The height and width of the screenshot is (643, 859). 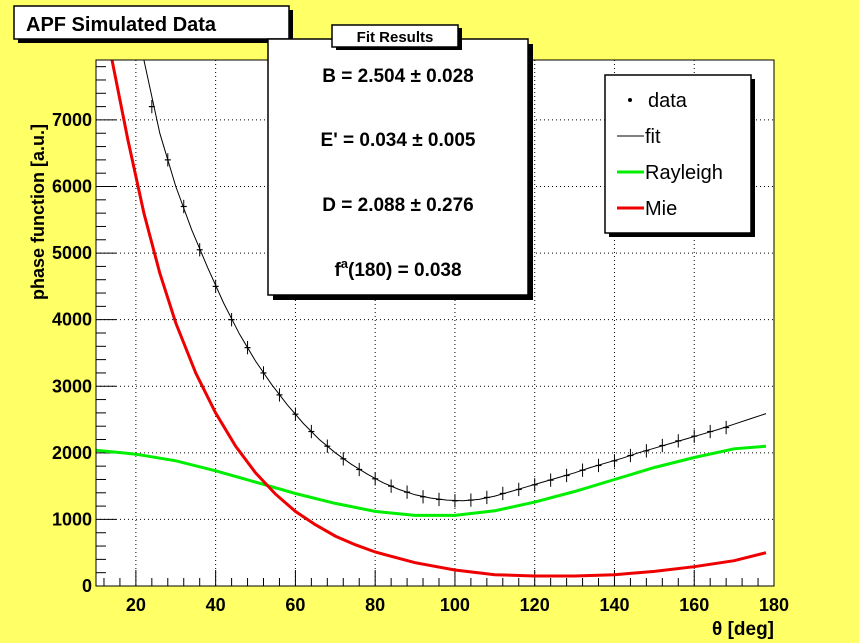 What do you see at coordinates (216, 605) in the screenshot?
I see `x-tick-label: 40` at bounding box center [216, 605].